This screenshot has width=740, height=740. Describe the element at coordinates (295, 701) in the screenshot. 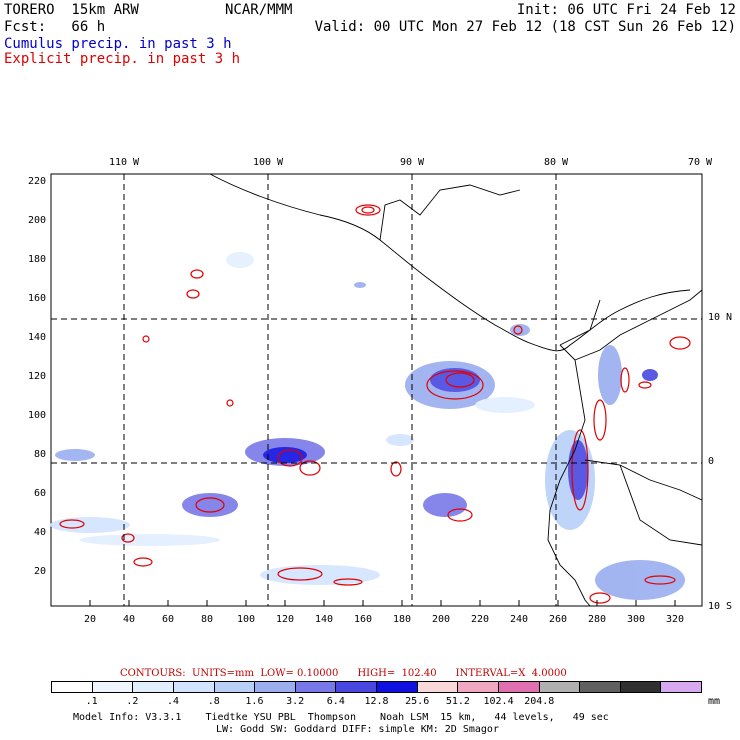

I see `scale-label: 3.2` at that location.